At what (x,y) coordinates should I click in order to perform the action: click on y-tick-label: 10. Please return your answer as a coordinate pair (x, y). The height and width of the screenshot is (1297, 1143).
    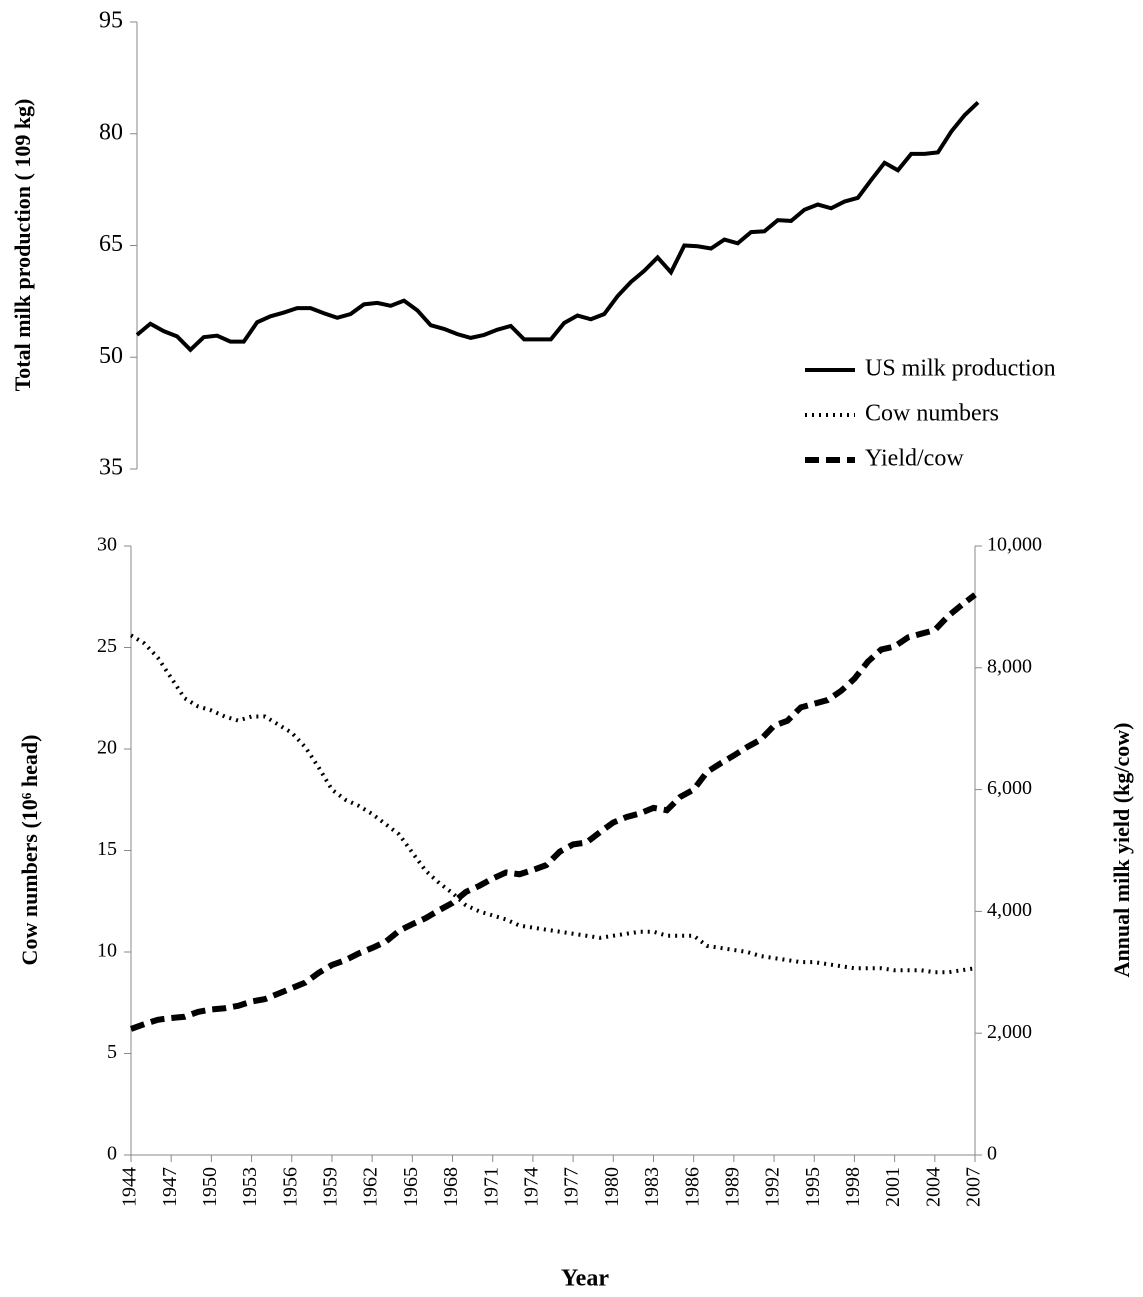
    Looking at the image, I should click on (107, 951).